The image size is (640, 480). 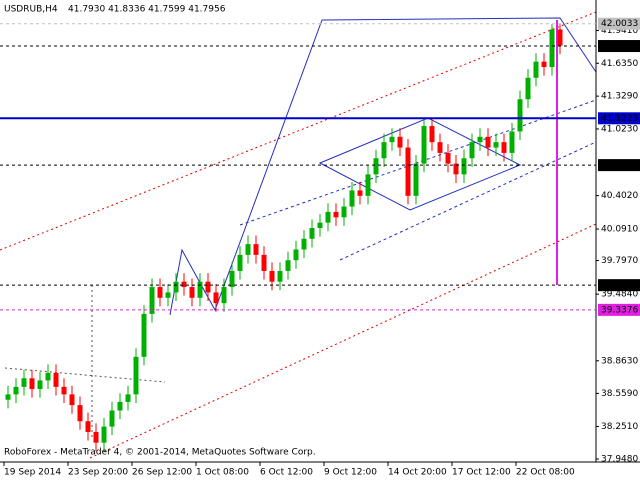 I want to click on x-tick-label: 17 Oct 12:00, so click(x=481, y=473).